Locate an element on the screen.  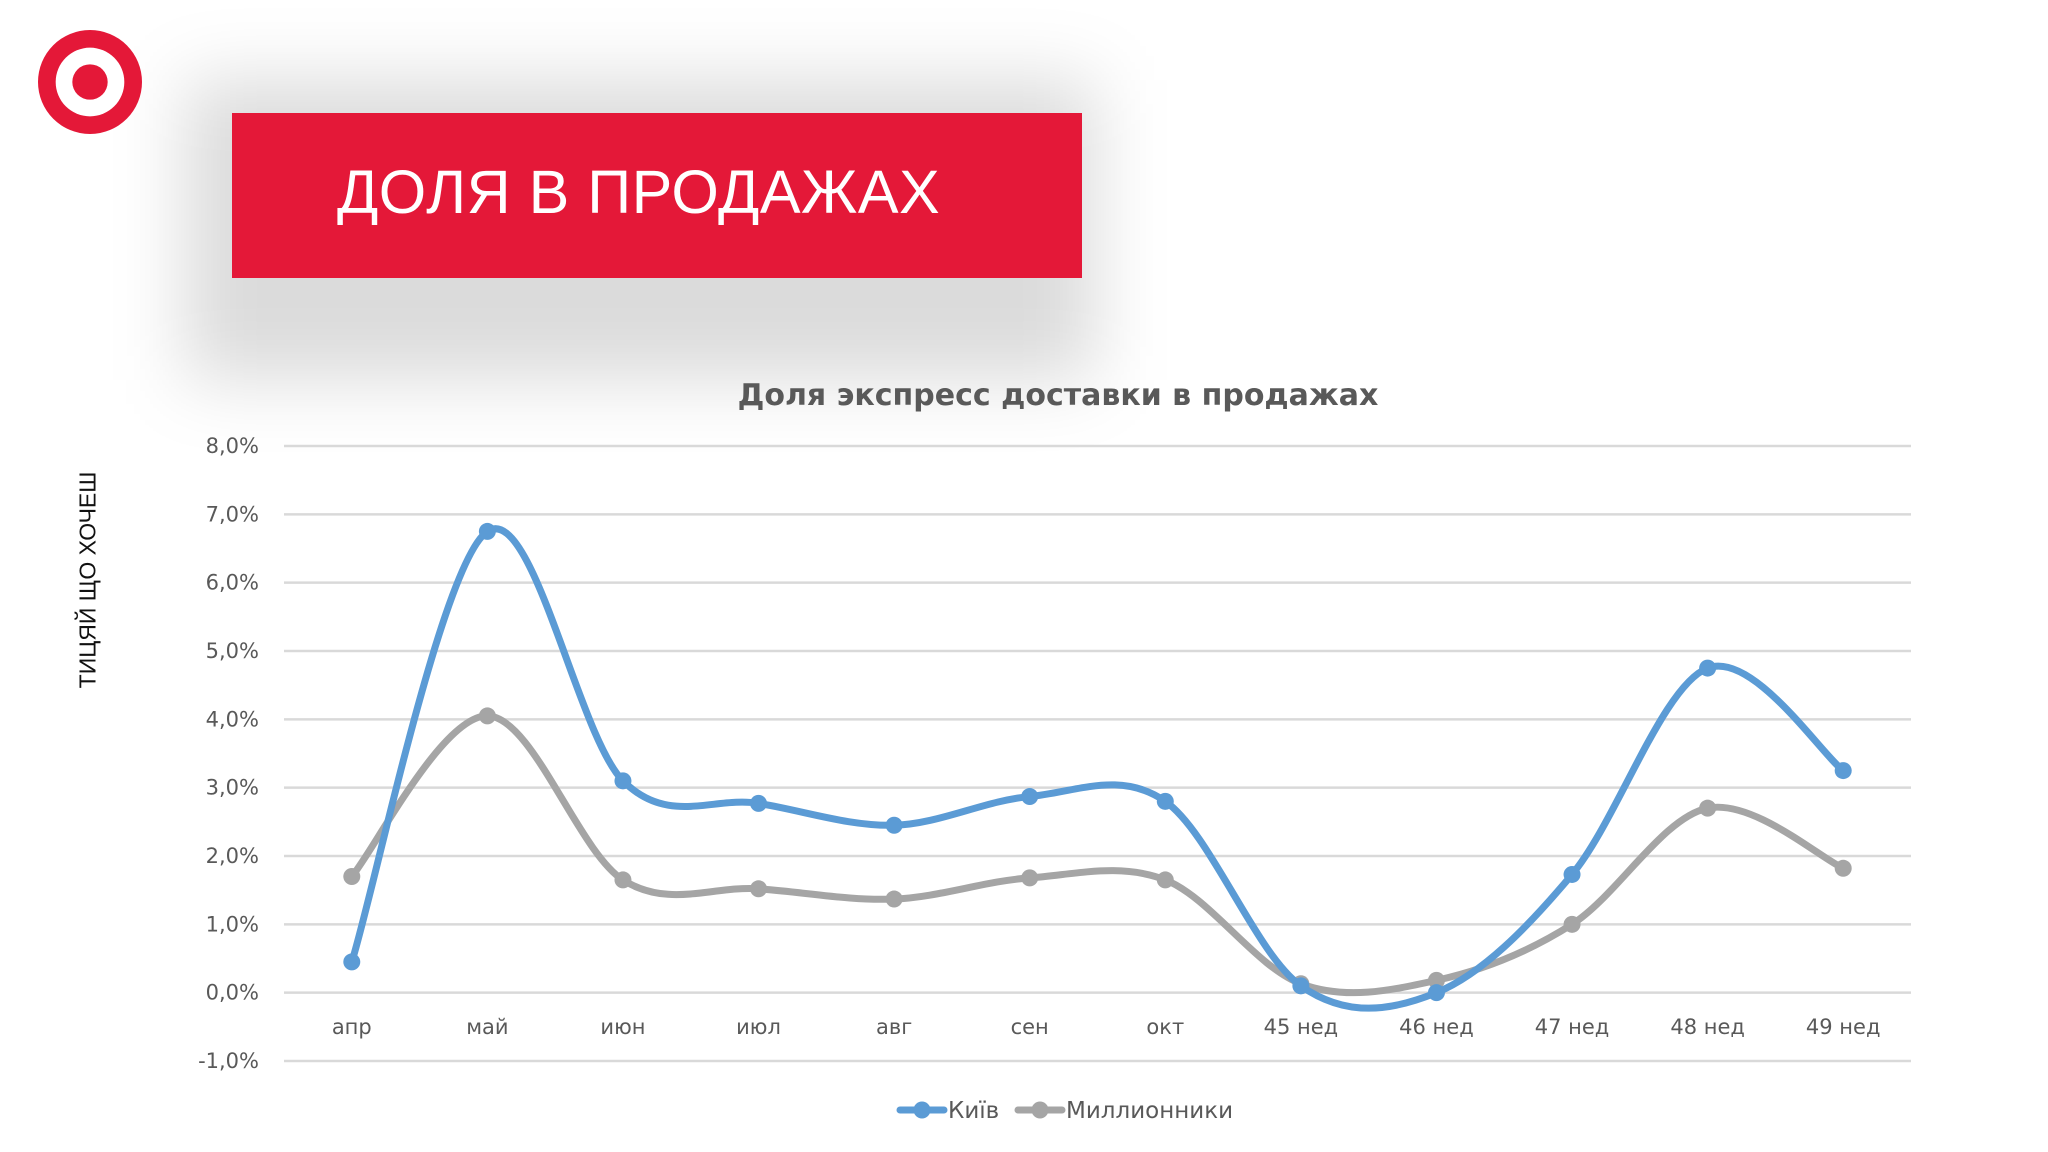
y-tick-label: -1,0% is located at coordinates (228, 1061).